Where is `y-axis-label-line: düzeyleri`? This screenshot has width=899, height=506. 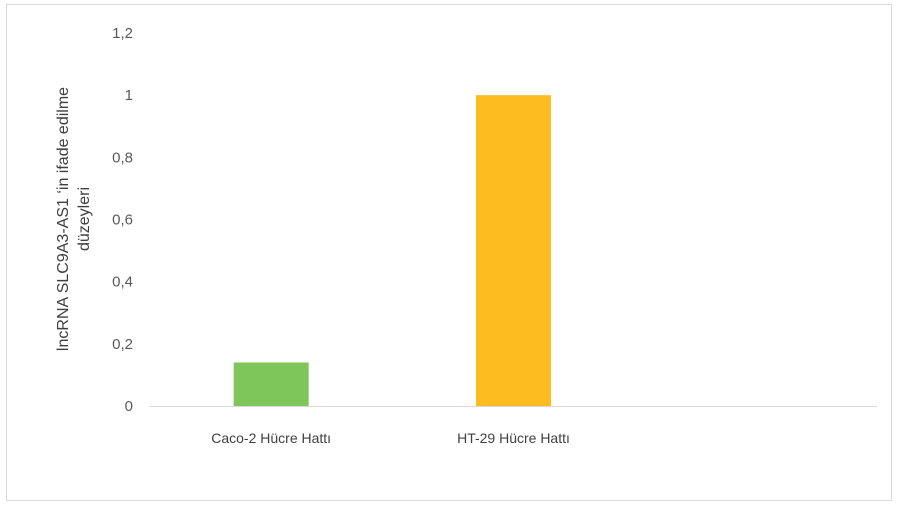 y-axis-label-line: düzeyleri is located at coordinates (84, 219).